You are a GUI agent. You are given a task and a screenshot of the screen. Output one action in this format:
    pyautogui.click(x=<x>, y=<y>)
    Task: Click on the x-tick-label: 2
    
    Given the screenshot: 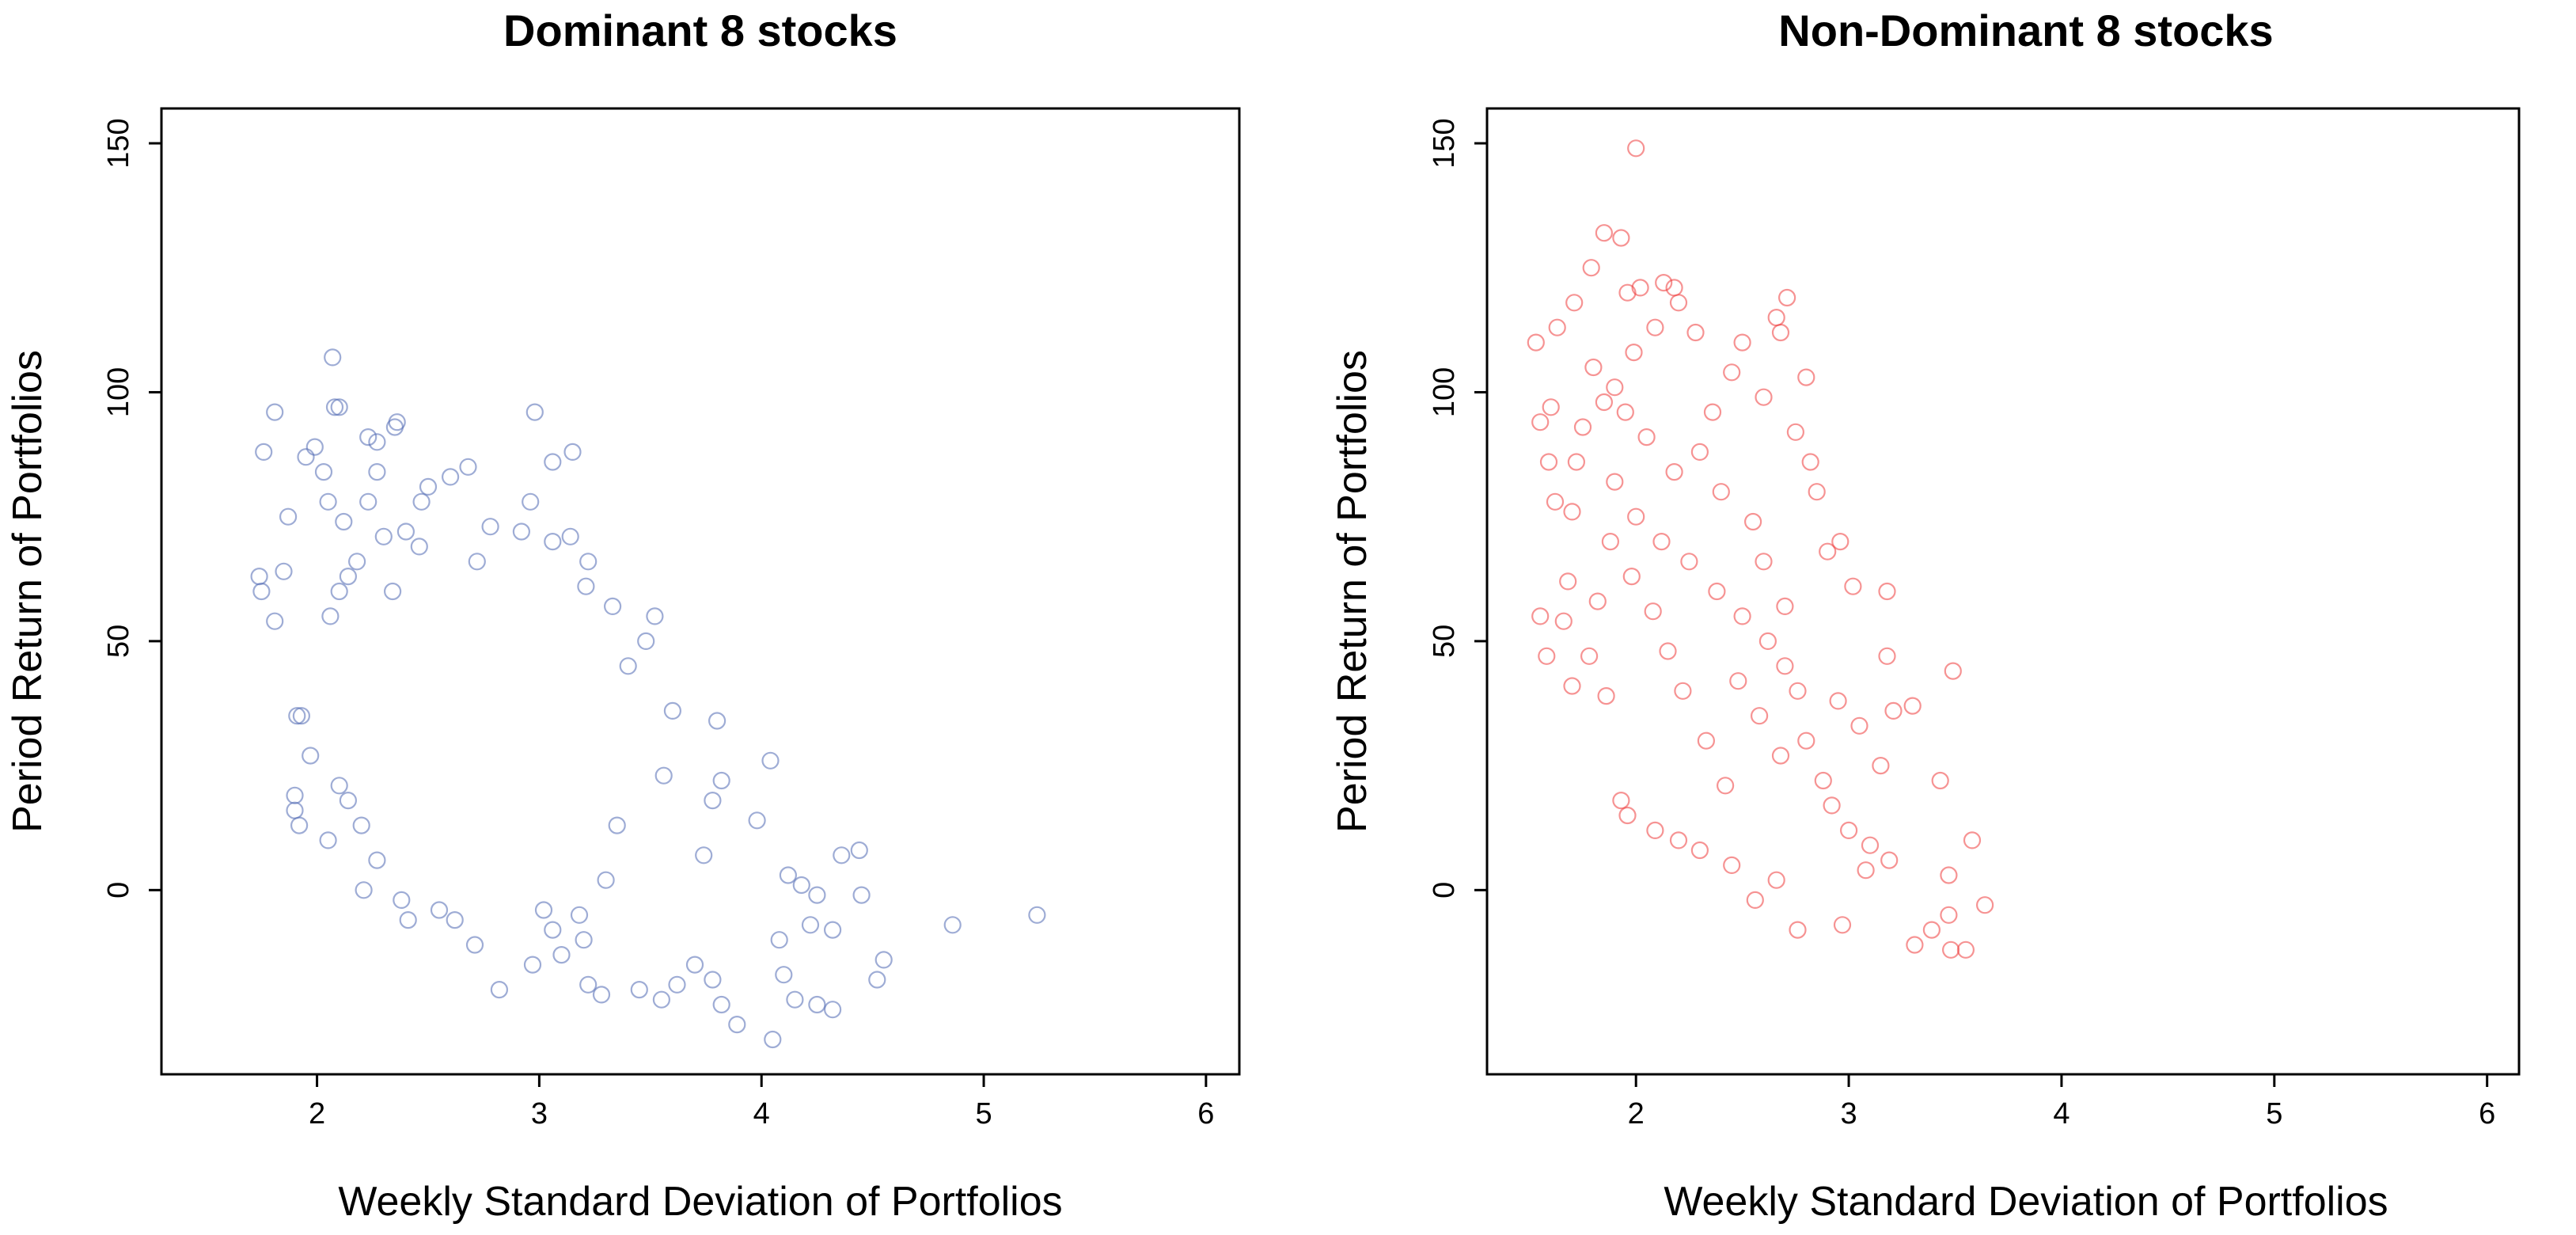 What is the action you would take?
    pyautogui.click(x=1636, y=1113)
    